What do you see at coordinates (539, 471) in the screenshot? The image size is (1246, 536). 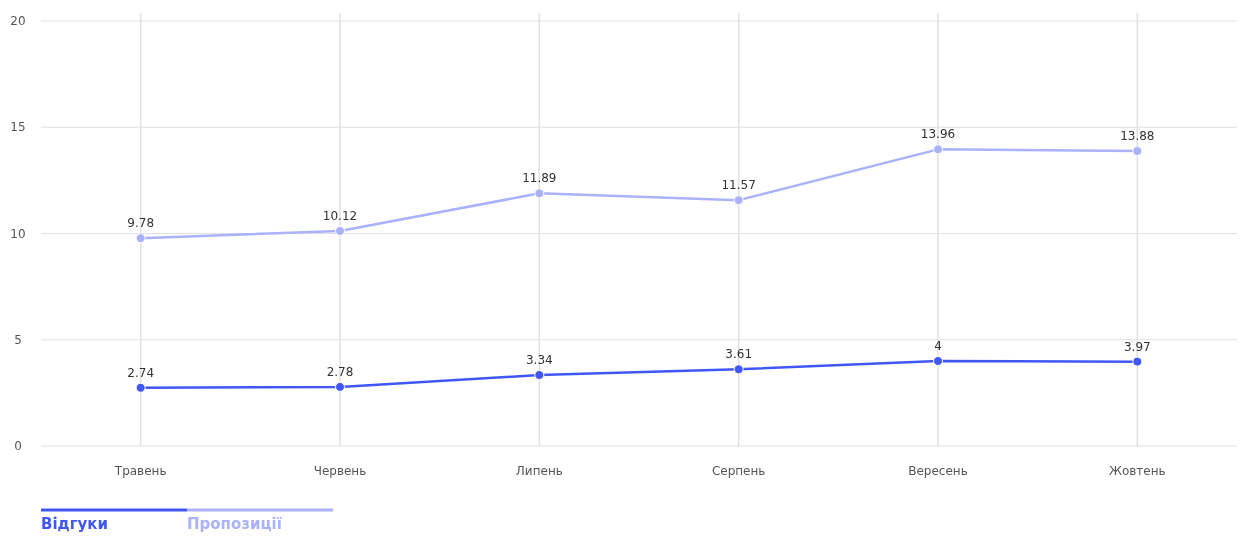 I see `x-tick-label: Липень` at bounding box center [539, 471].